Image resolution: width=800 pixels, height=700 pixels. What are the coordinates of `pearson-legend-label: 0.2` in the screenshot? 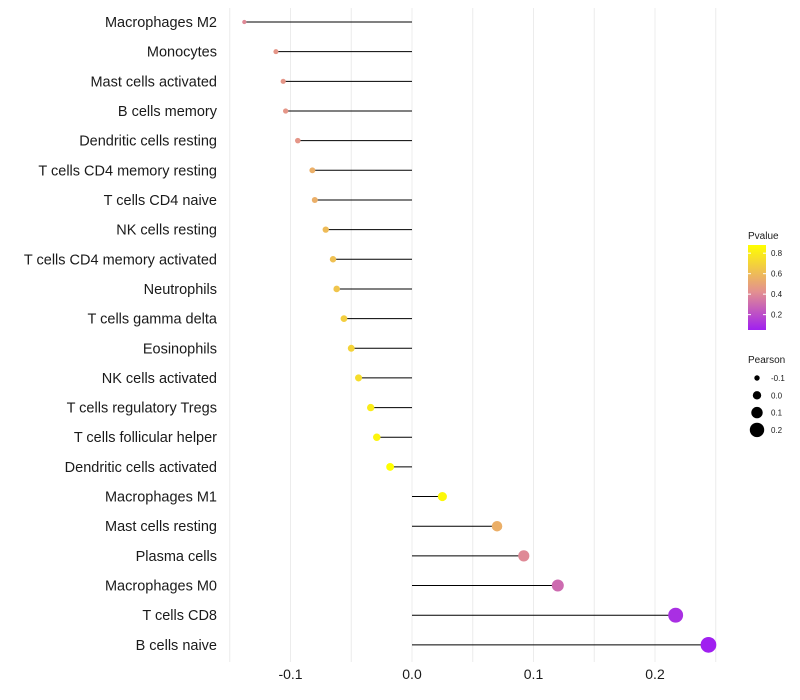 It's located at (777, 430).